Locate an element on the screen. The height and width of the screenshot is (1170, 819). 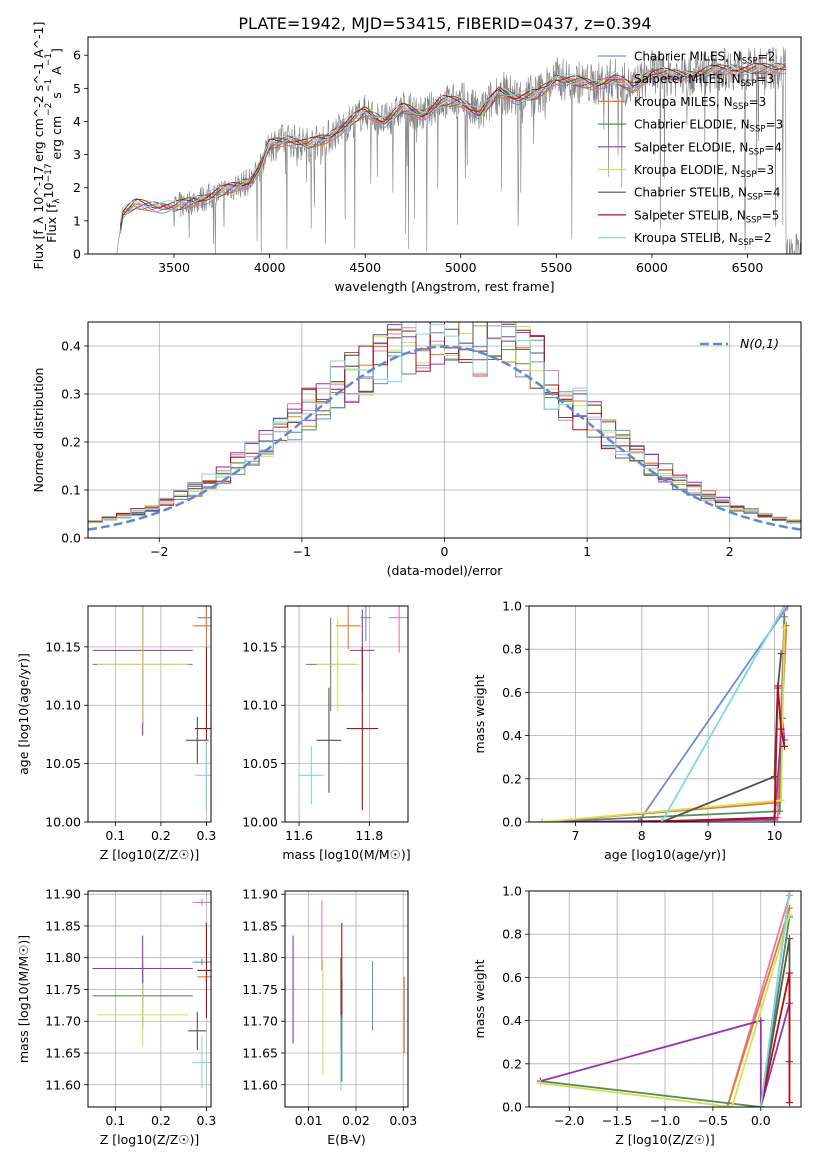
x-tick-label: 0 is located at coordinates (445, 551).